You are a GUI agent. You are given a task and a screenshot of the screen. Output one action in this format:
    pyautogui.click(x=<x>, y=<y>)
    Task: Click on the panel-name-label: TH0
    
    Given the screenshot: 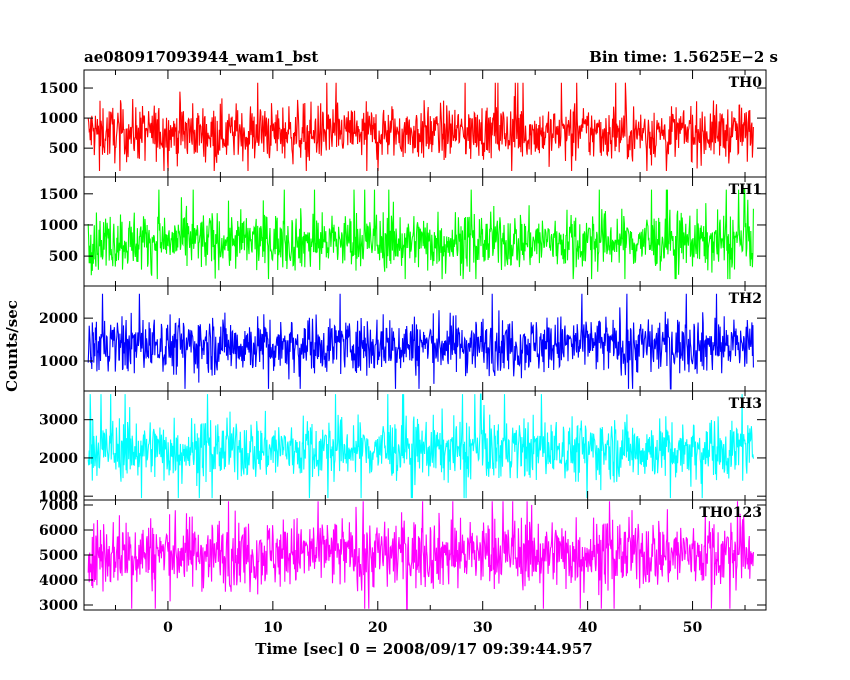 What is the action you would take?
    pyautogui.click(x=746, y=83)
    